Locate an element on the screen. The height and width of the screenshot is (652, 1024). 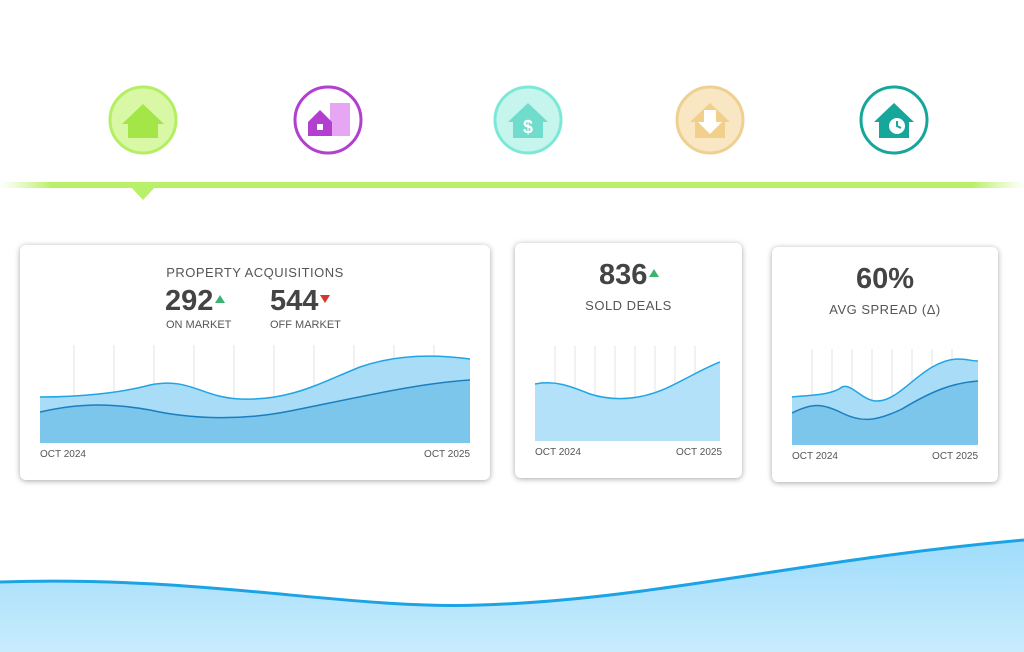
metric-value: 544 is located at coordinates (294, 301).